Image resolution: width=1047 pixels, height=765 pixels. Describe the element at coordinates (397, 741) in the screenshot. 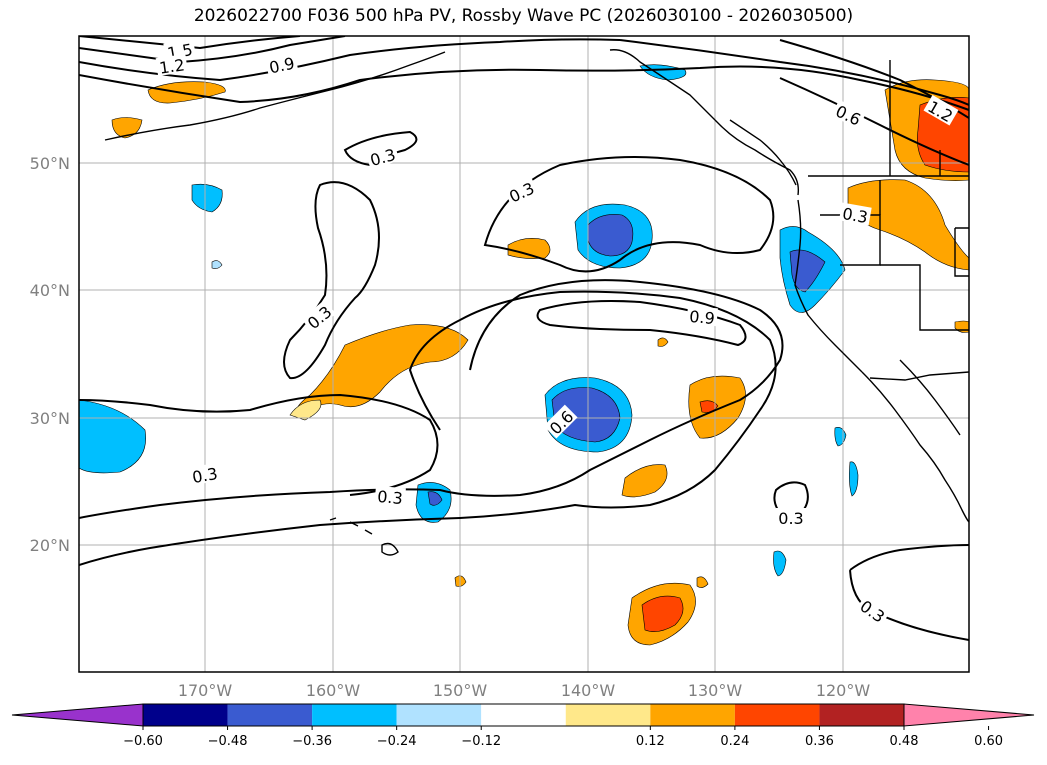

I see `colorbar-tick-label: −0.24` at that location.